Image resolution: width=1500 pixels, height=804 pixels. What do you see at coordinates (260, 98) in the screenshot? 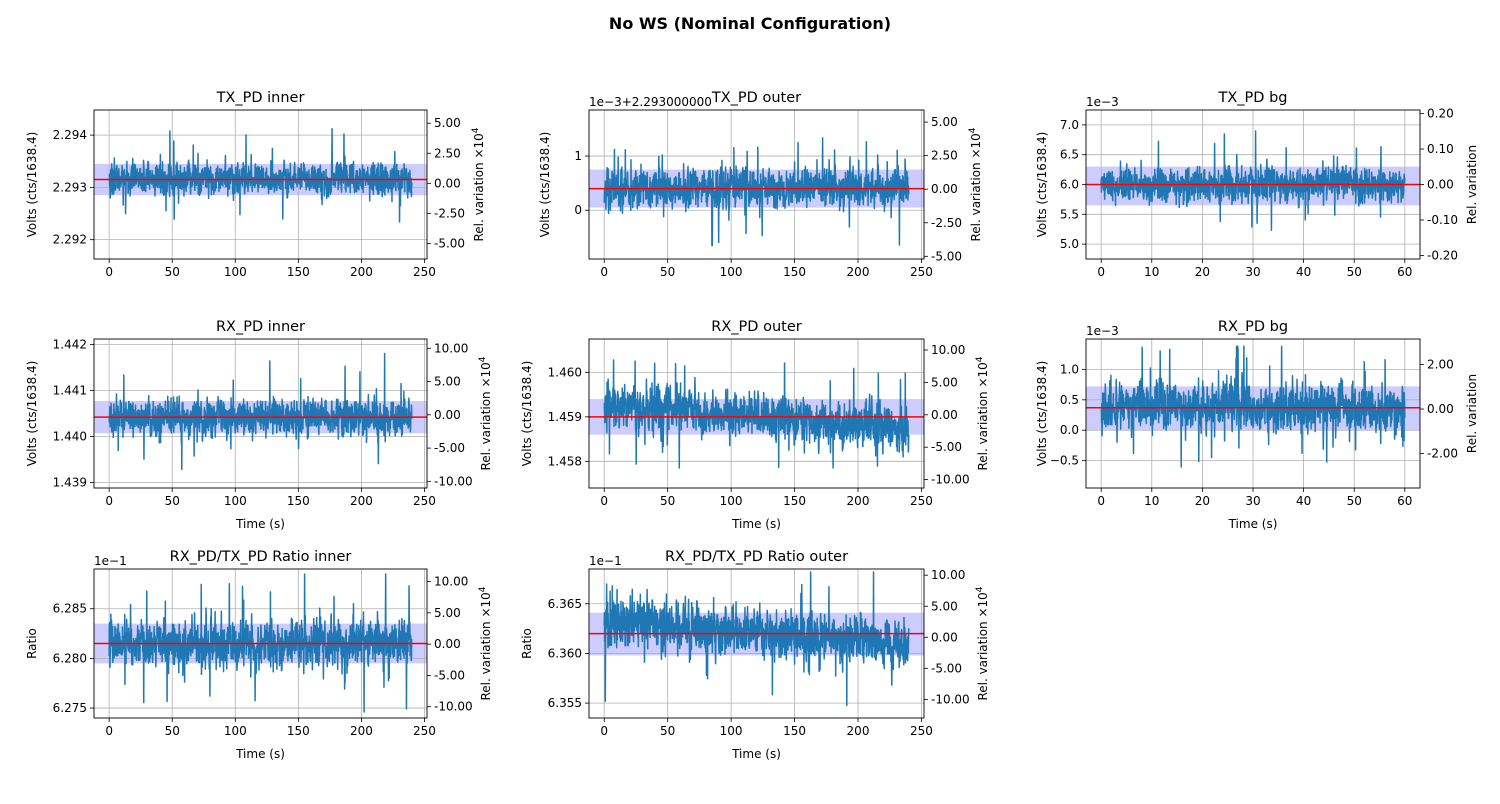
I see `subplot-title: TX_PD inner` at bounding box center [260, 98].